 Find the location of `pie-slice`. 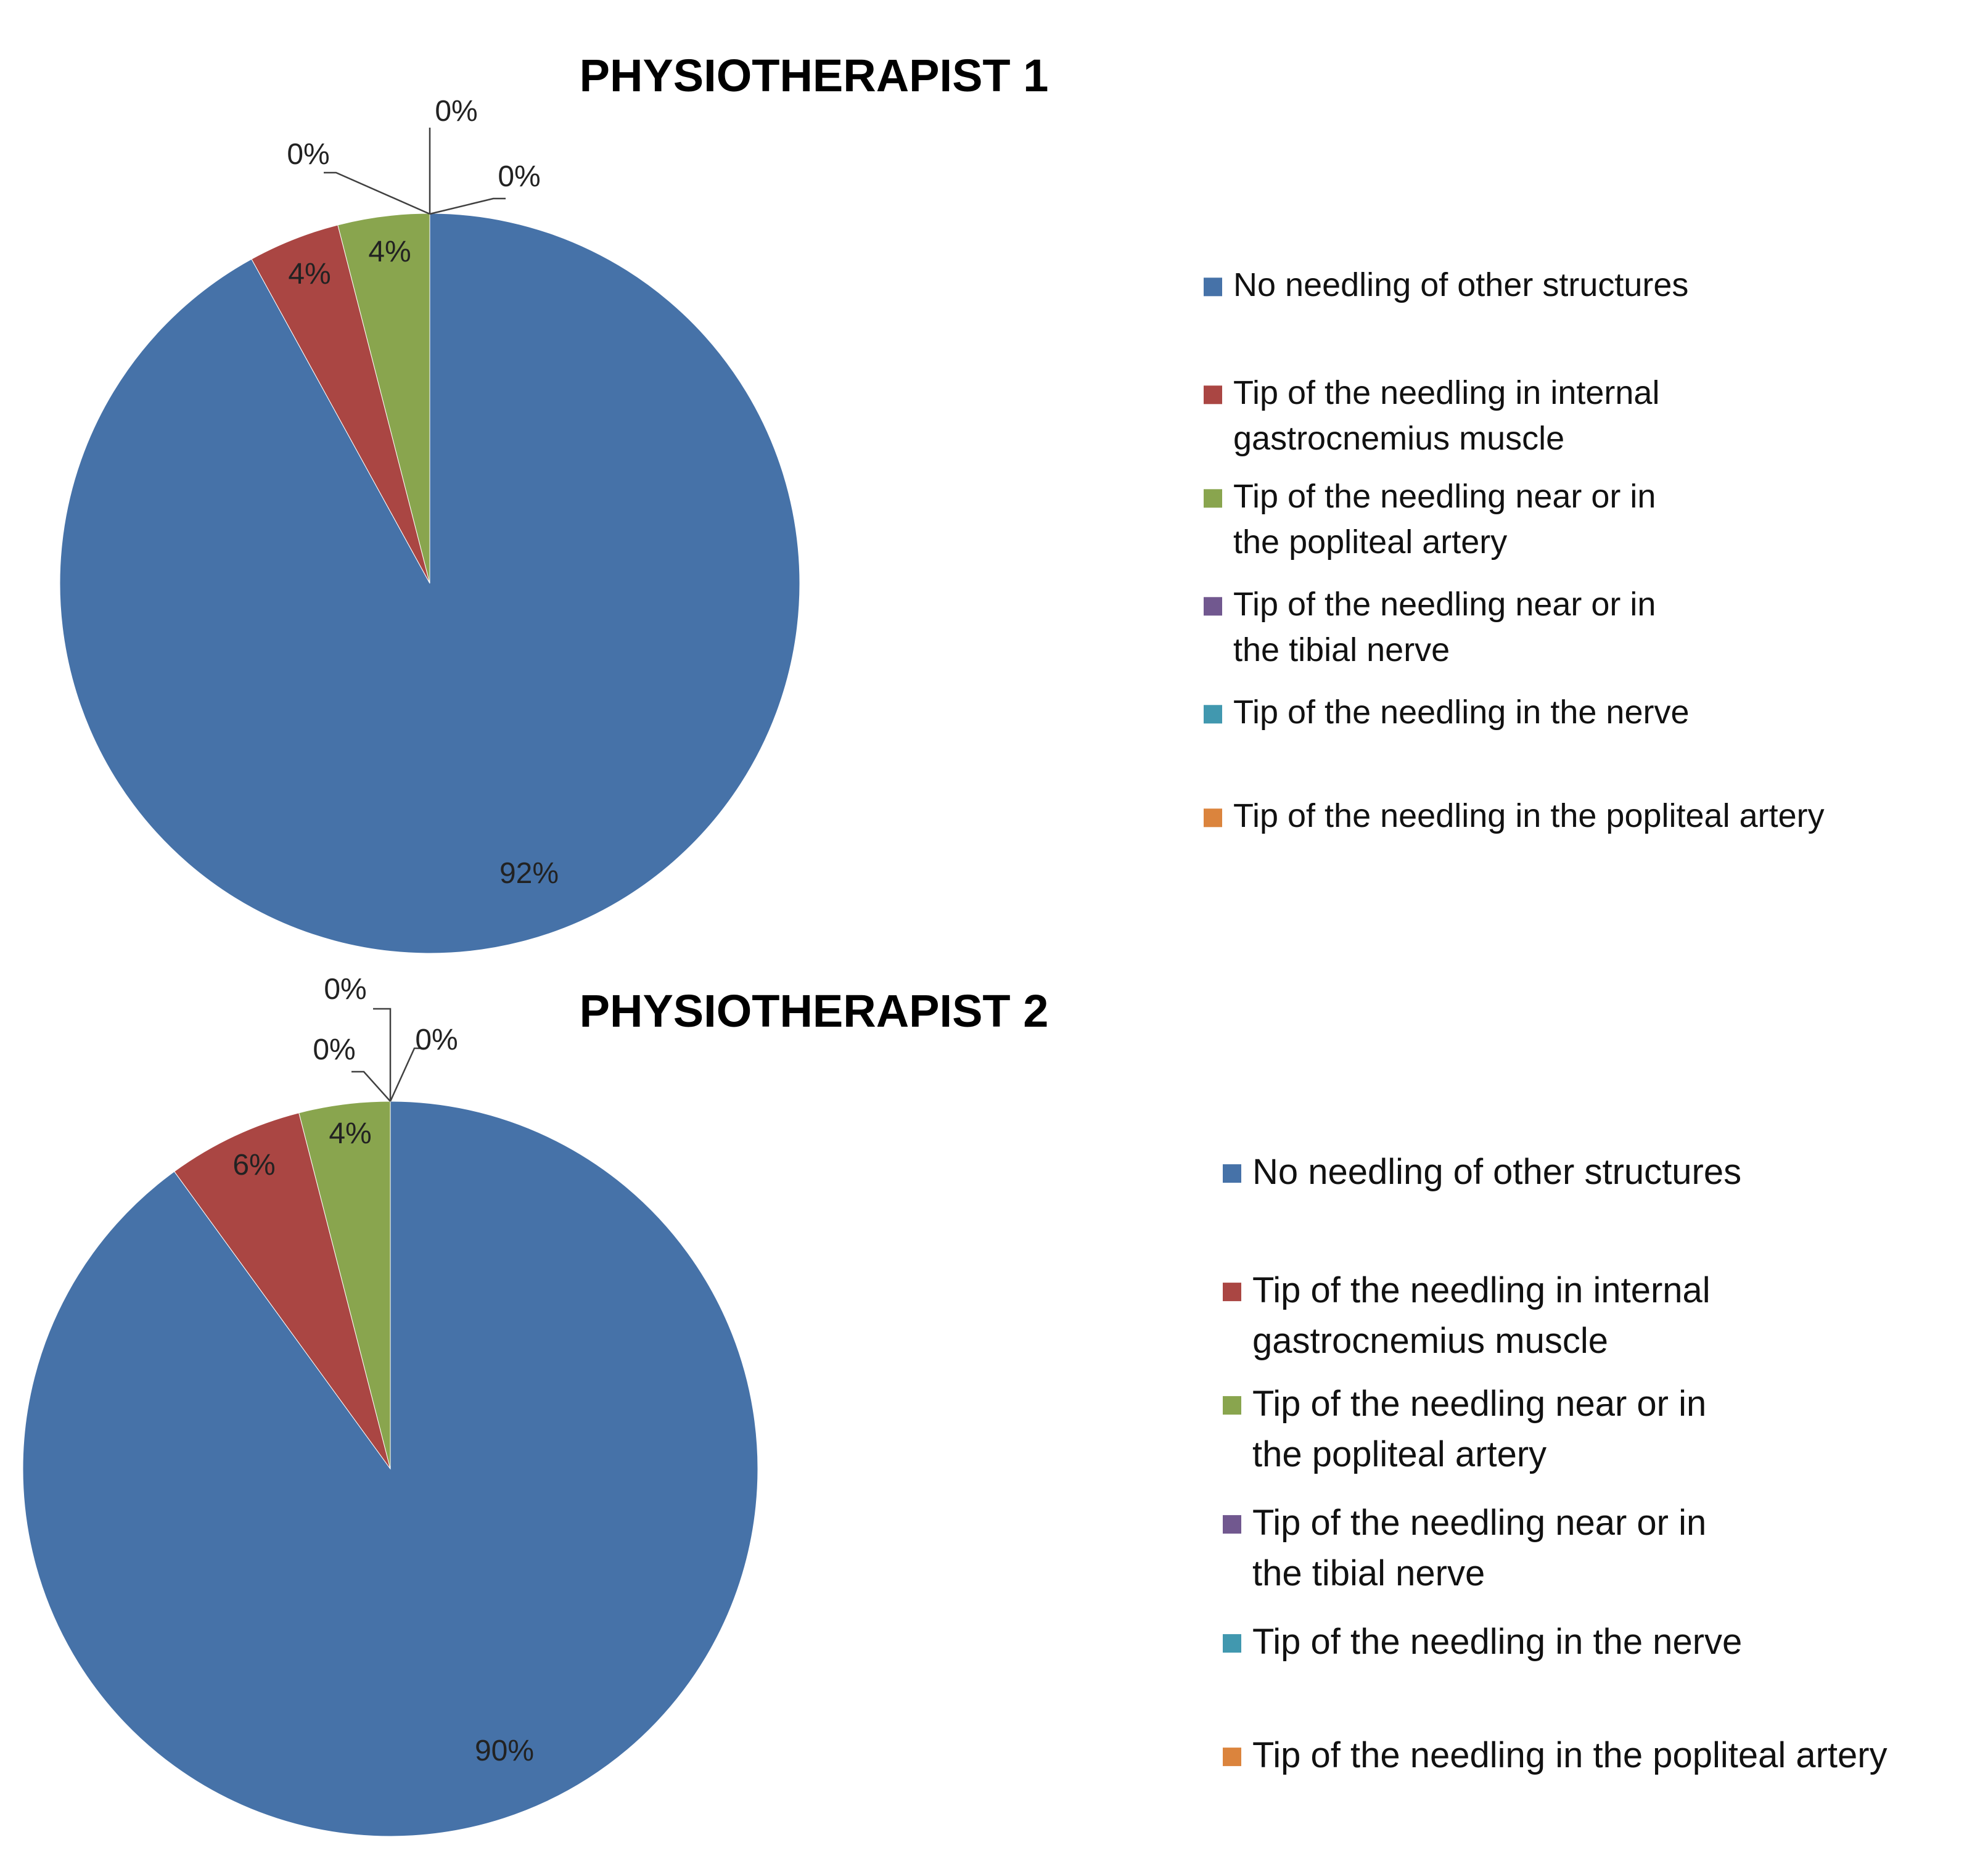

pie-slice is located at coordinates (282, 1291).